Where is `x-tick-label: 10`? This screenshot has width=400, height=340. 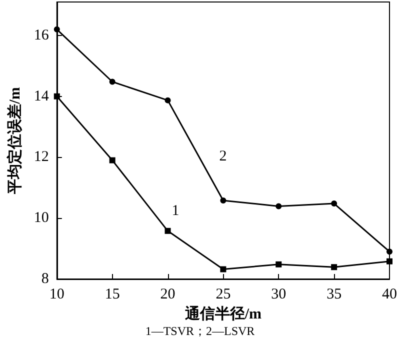
x-tick-label: 10 is located at coordinates (56, 294).